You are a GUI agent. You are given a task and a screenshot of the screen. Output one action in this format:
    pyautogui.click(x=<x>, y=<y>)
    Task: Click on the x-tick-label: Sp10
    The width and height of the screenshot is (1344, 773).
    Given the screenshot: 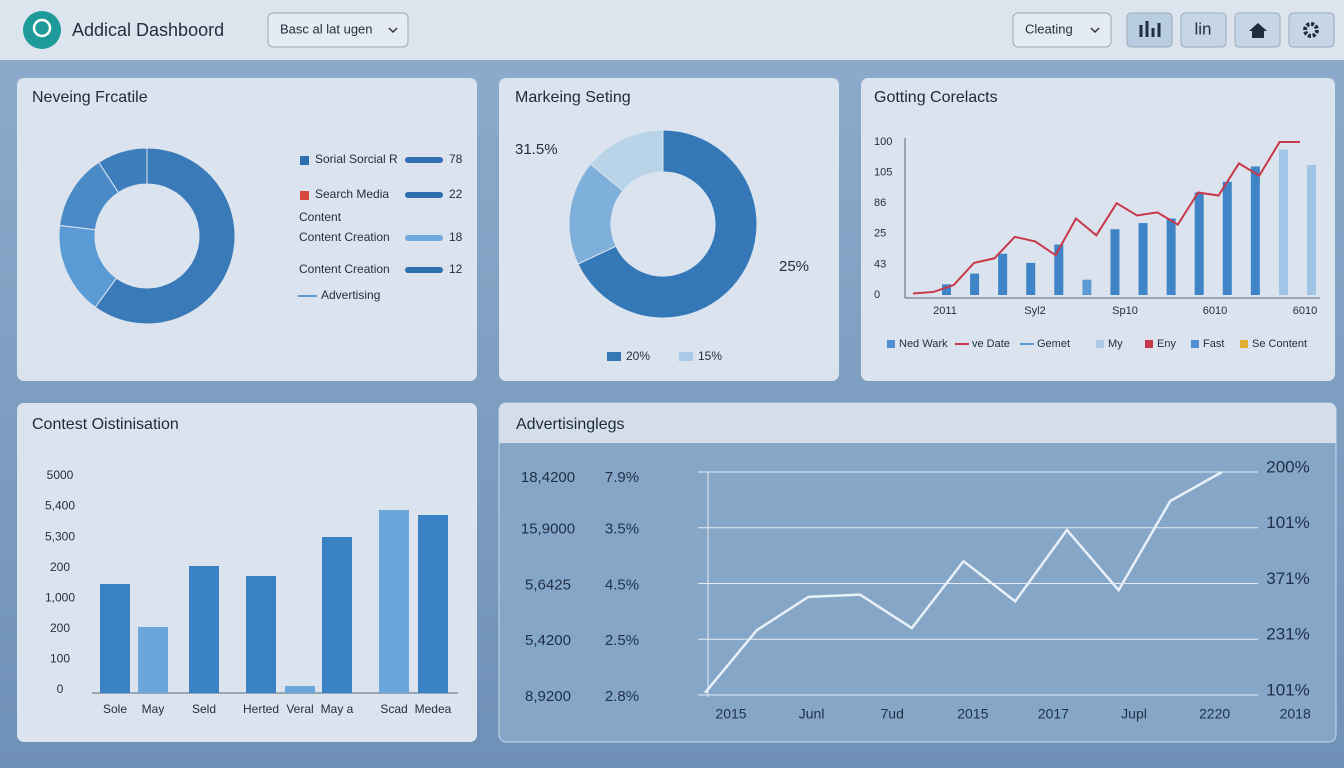 What is the action you would take?
    pyautogui.click(x=1125, y=311)
    